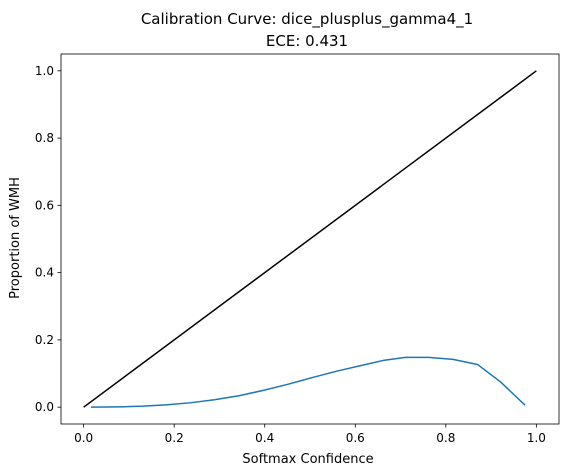  What do you see at coordinates (83, 438) in the screenshot?
I see `x-tick-label: 0.0` at bounding box center [83, 438].